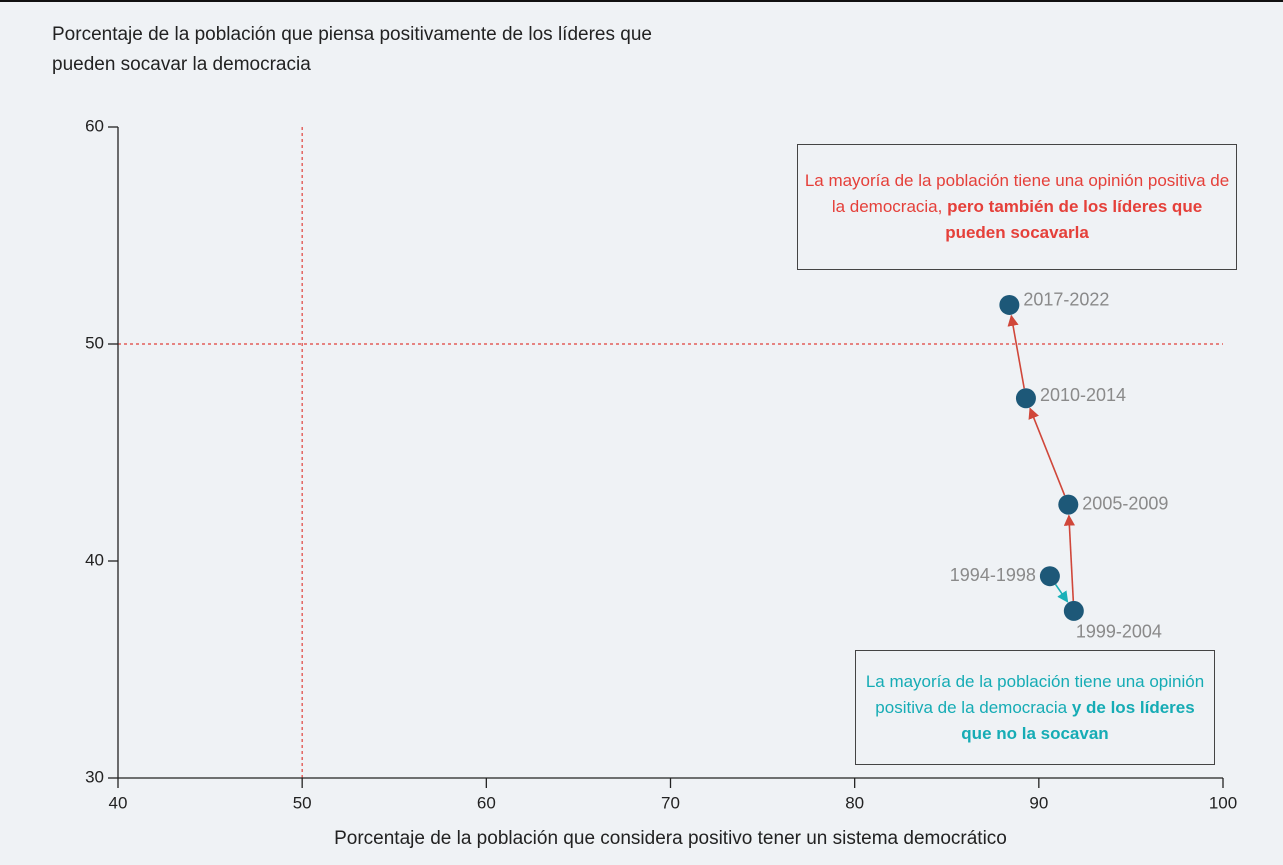 This screenshot has height=865, width=1283. I want to click on x-tick-label: 100, so click(1223, 802).